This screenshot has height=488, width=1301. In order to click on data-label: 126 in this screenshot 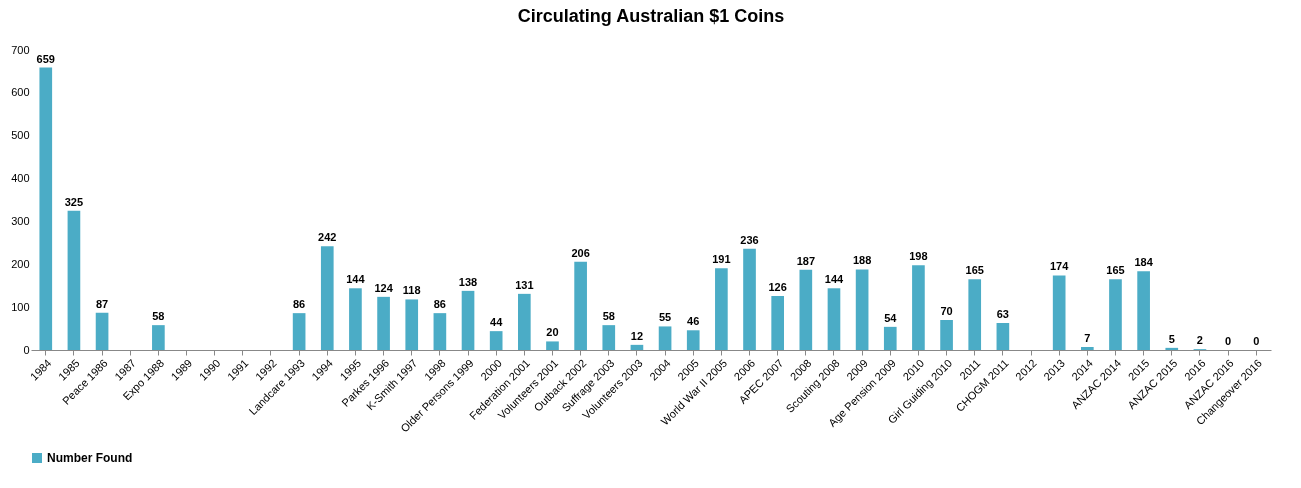, I will do `click(777, 287)`.